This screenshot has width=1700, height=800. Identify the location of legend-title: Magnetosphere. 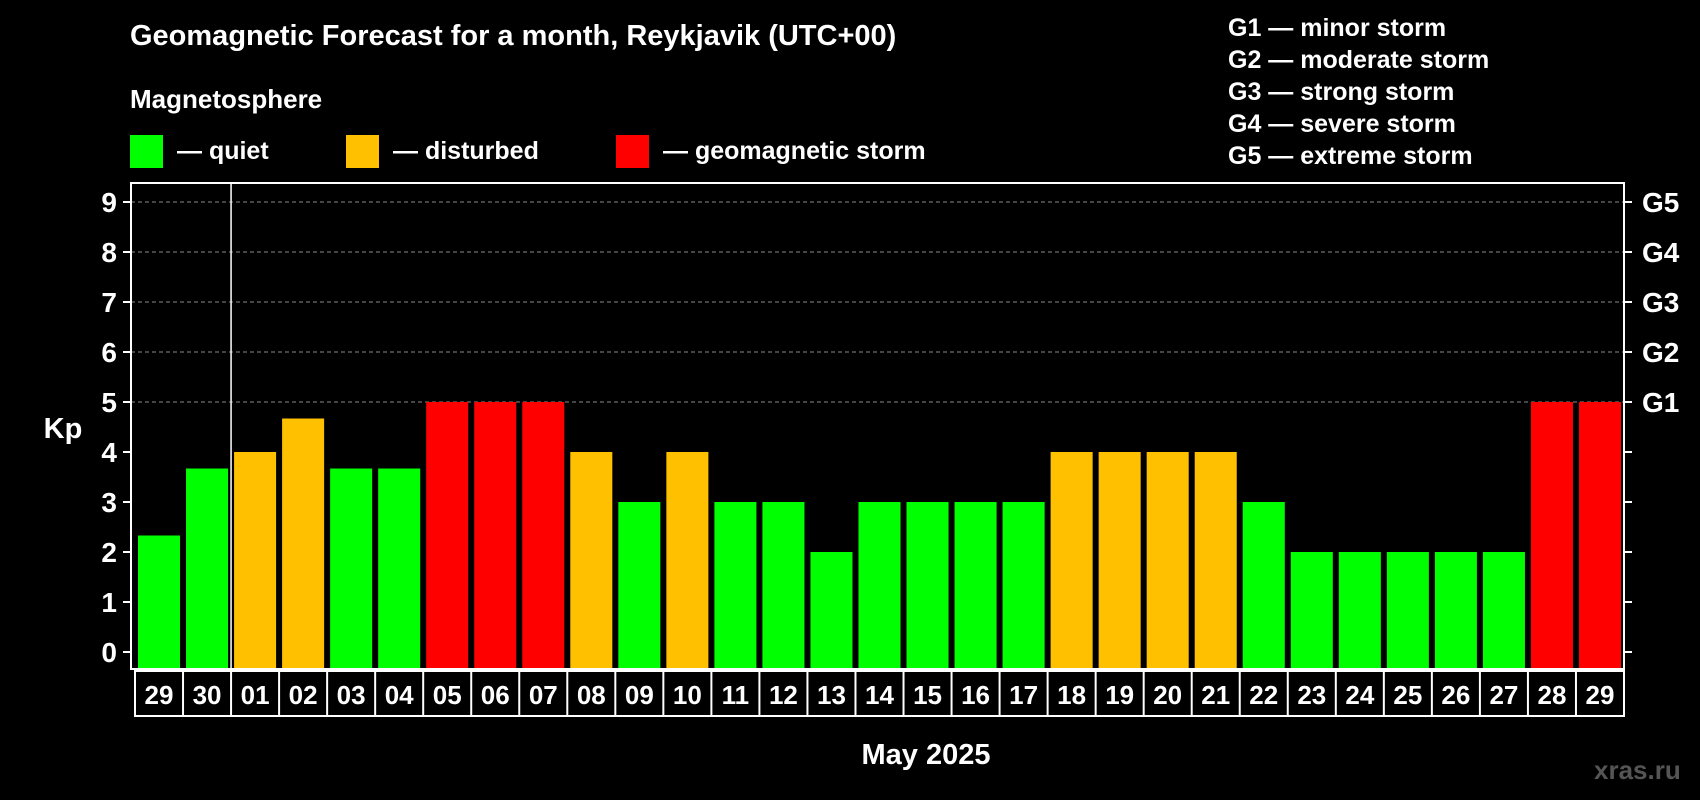
(226, 99).